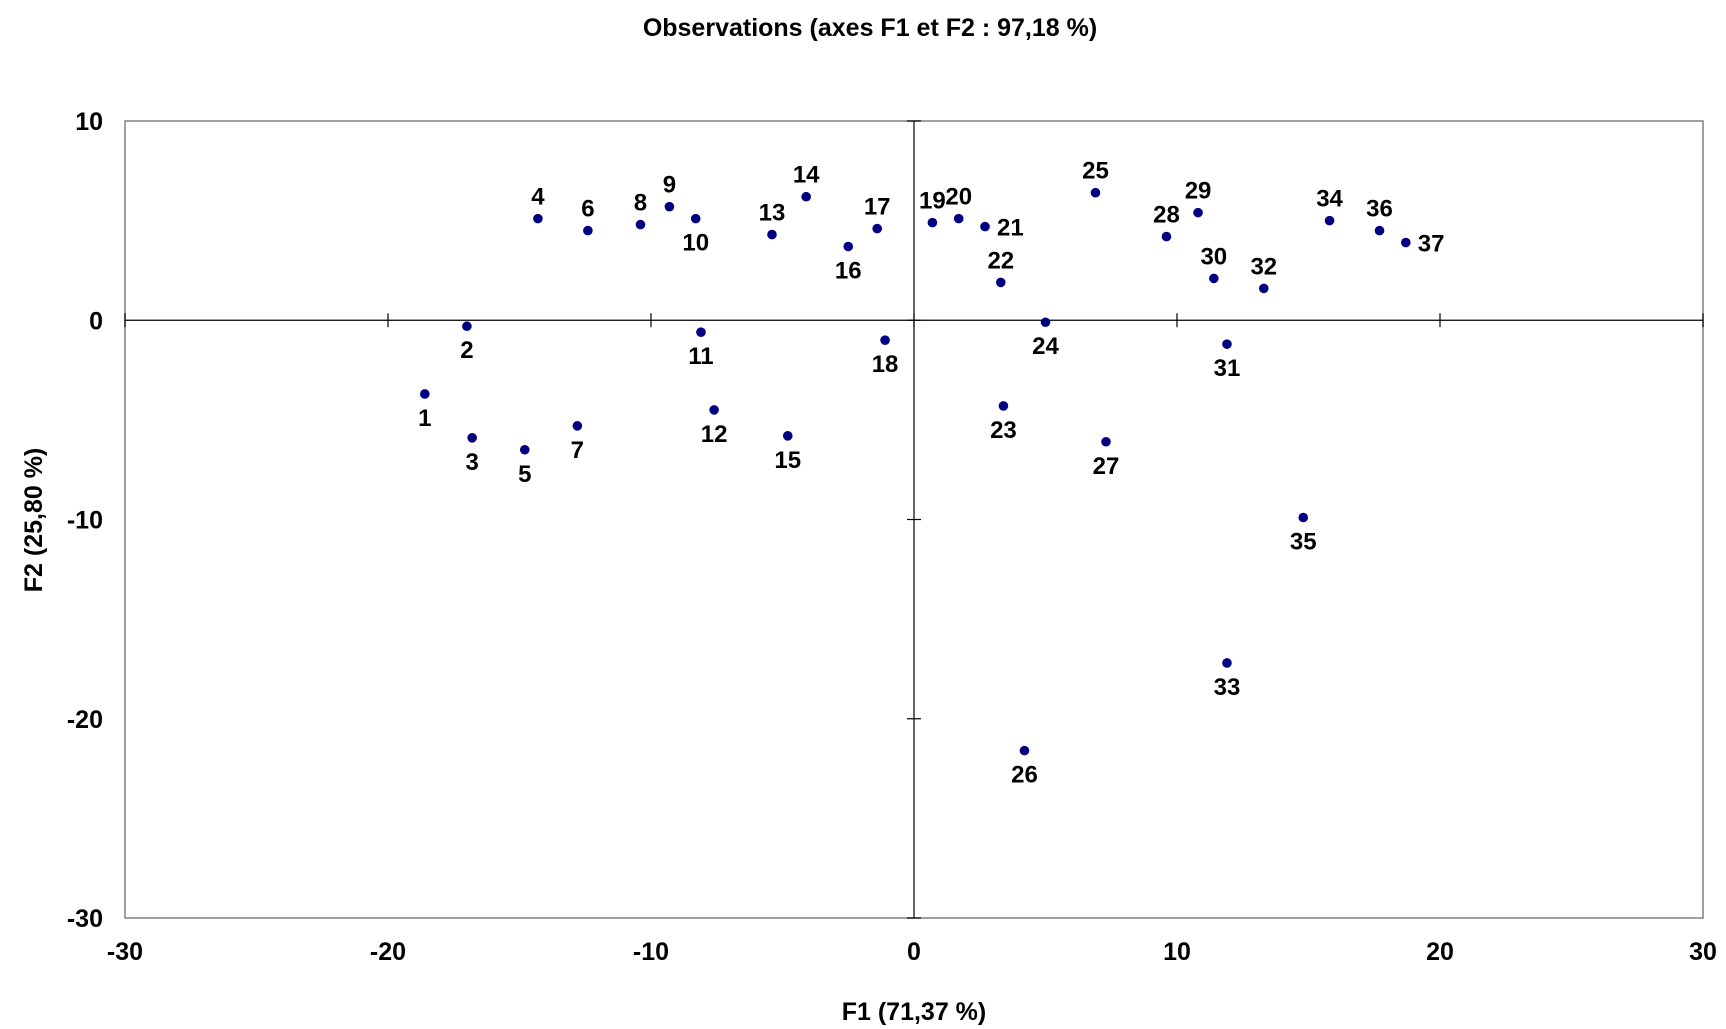 The width and height of the screenshot is (1726, 1029). Describe the element at coordinates (848, 271) in the screenshot. I see `point-label-16: 16` at that location.